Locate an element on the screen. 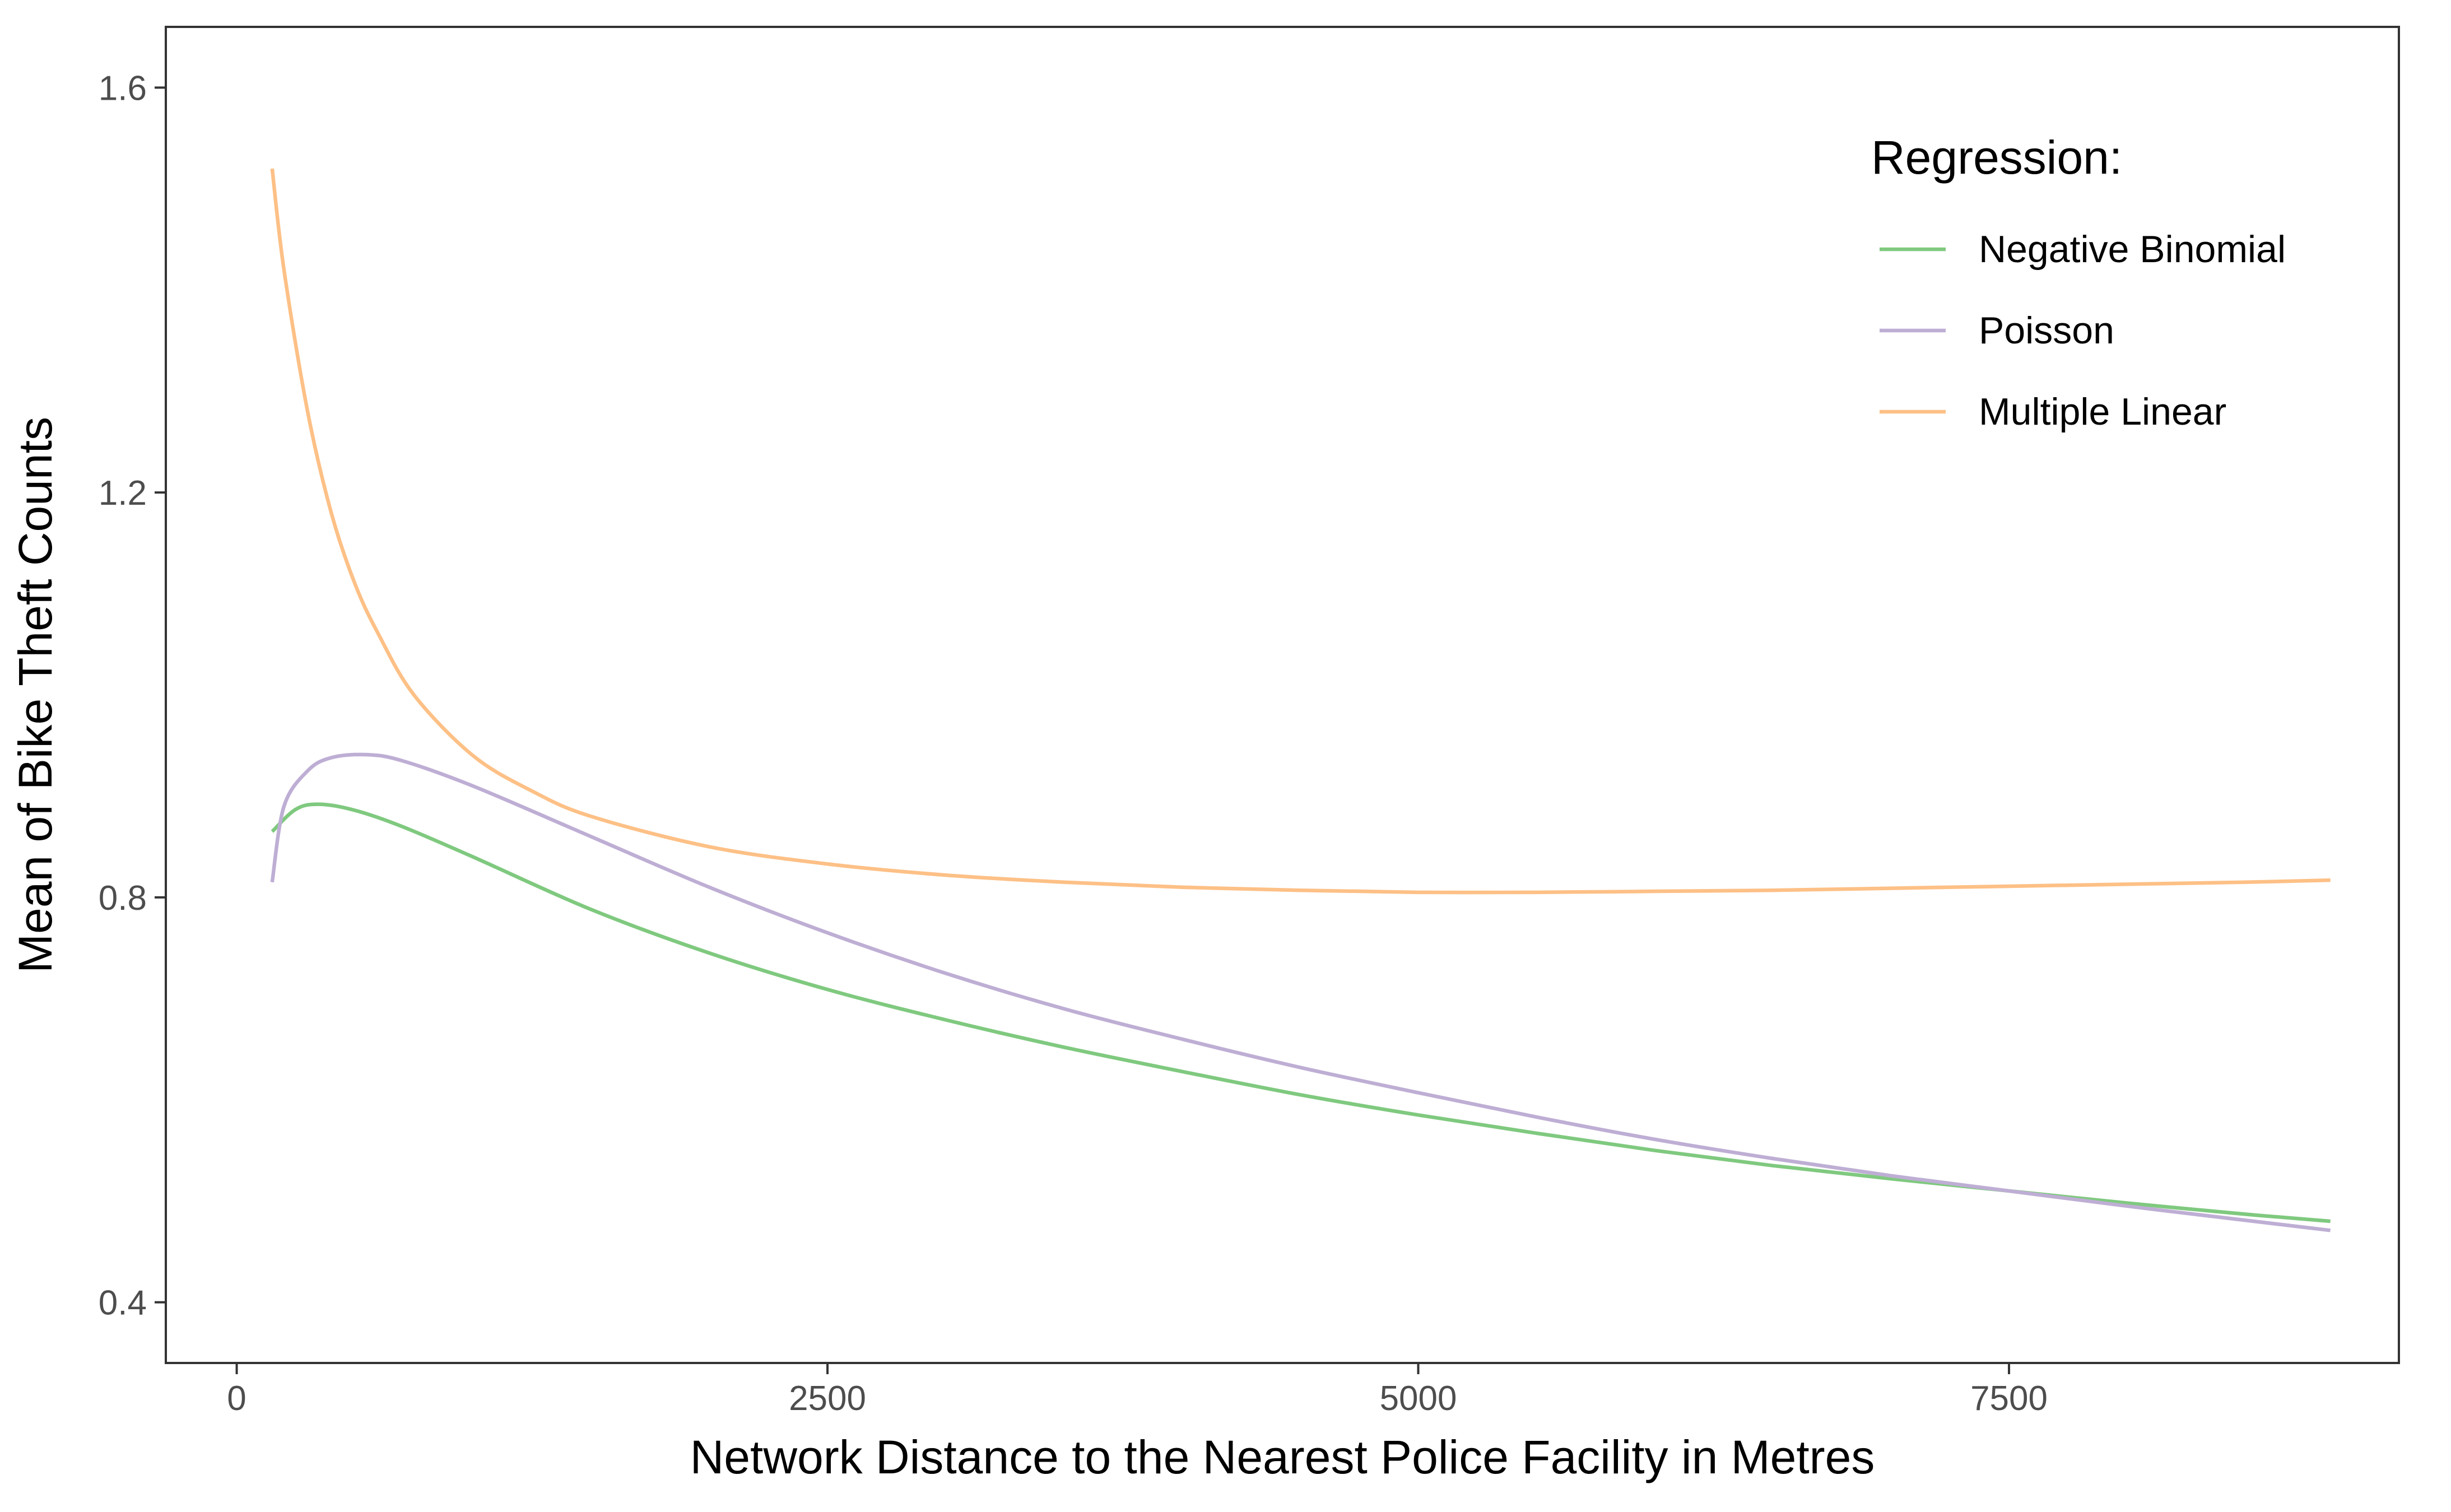 The width and height of the screenshot is (2451, 1512). legend-label-multiple-linear: Multiple Linear is located at coordinates (2102, 411).